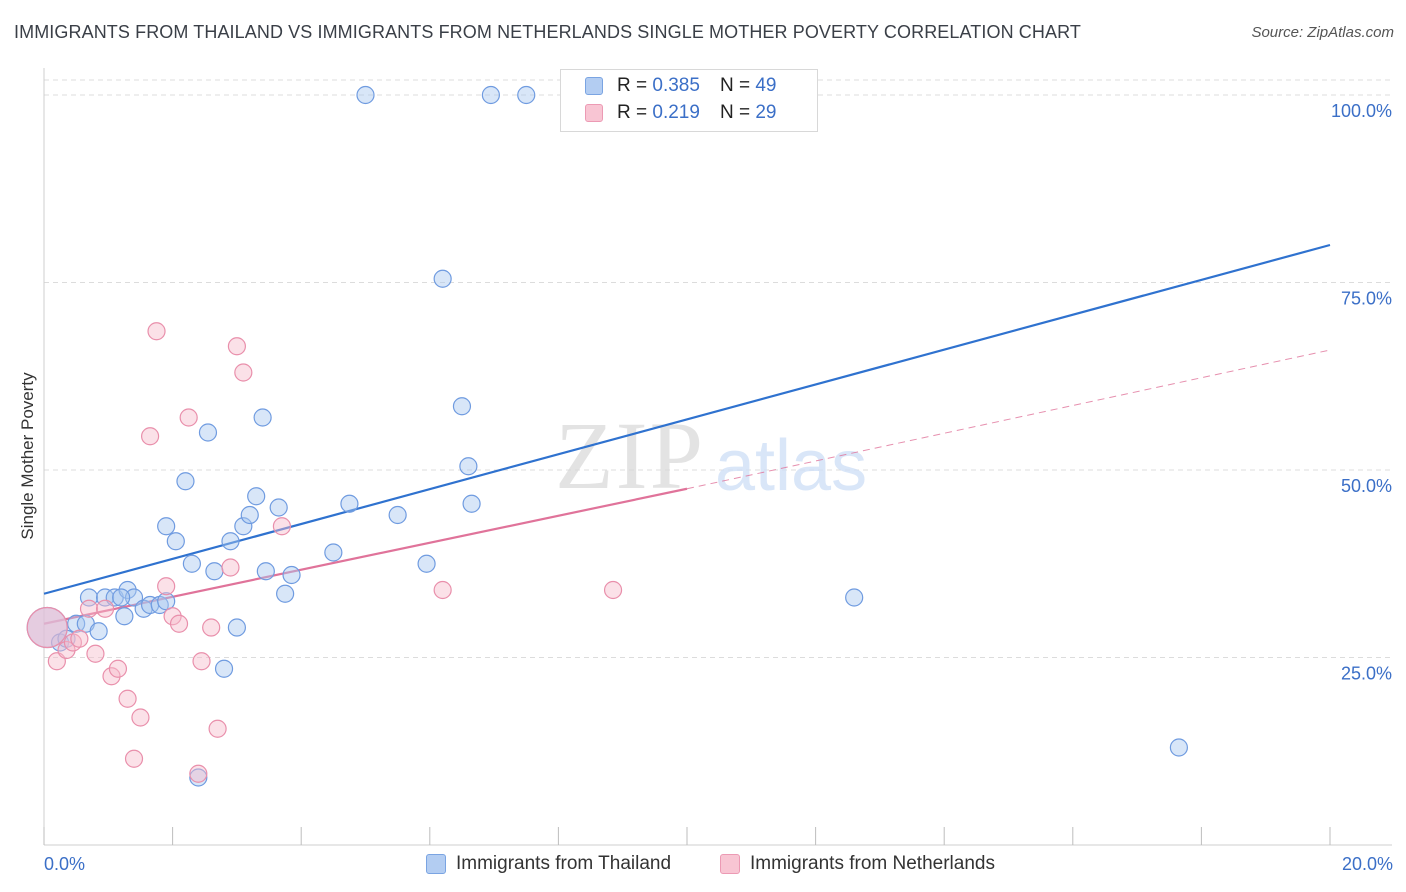 Image resolution: width=1406 pixels, height=892 pixels. Describe the element at coordinates (64, 864) in the screenshot. I see `x-tick-label-min: 0.0%` at that location.